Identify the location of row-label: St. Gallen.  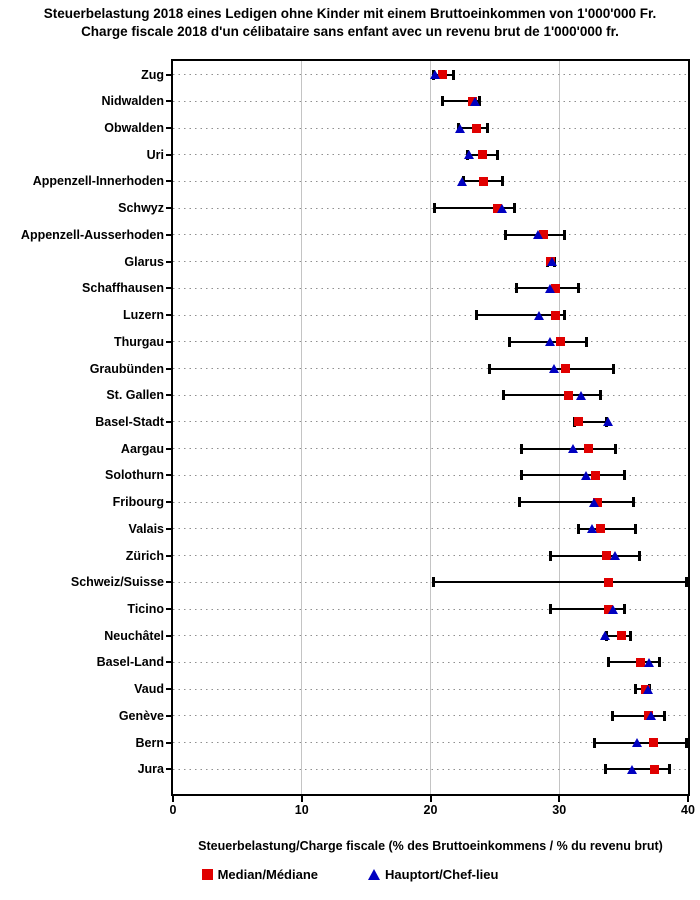
(135, 395).